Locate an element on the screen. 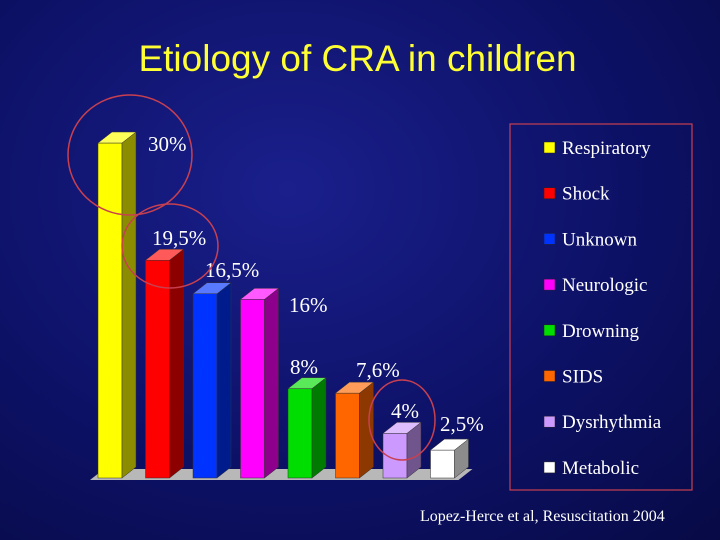  chart-floor-plane is located at coordinates (281, 474).